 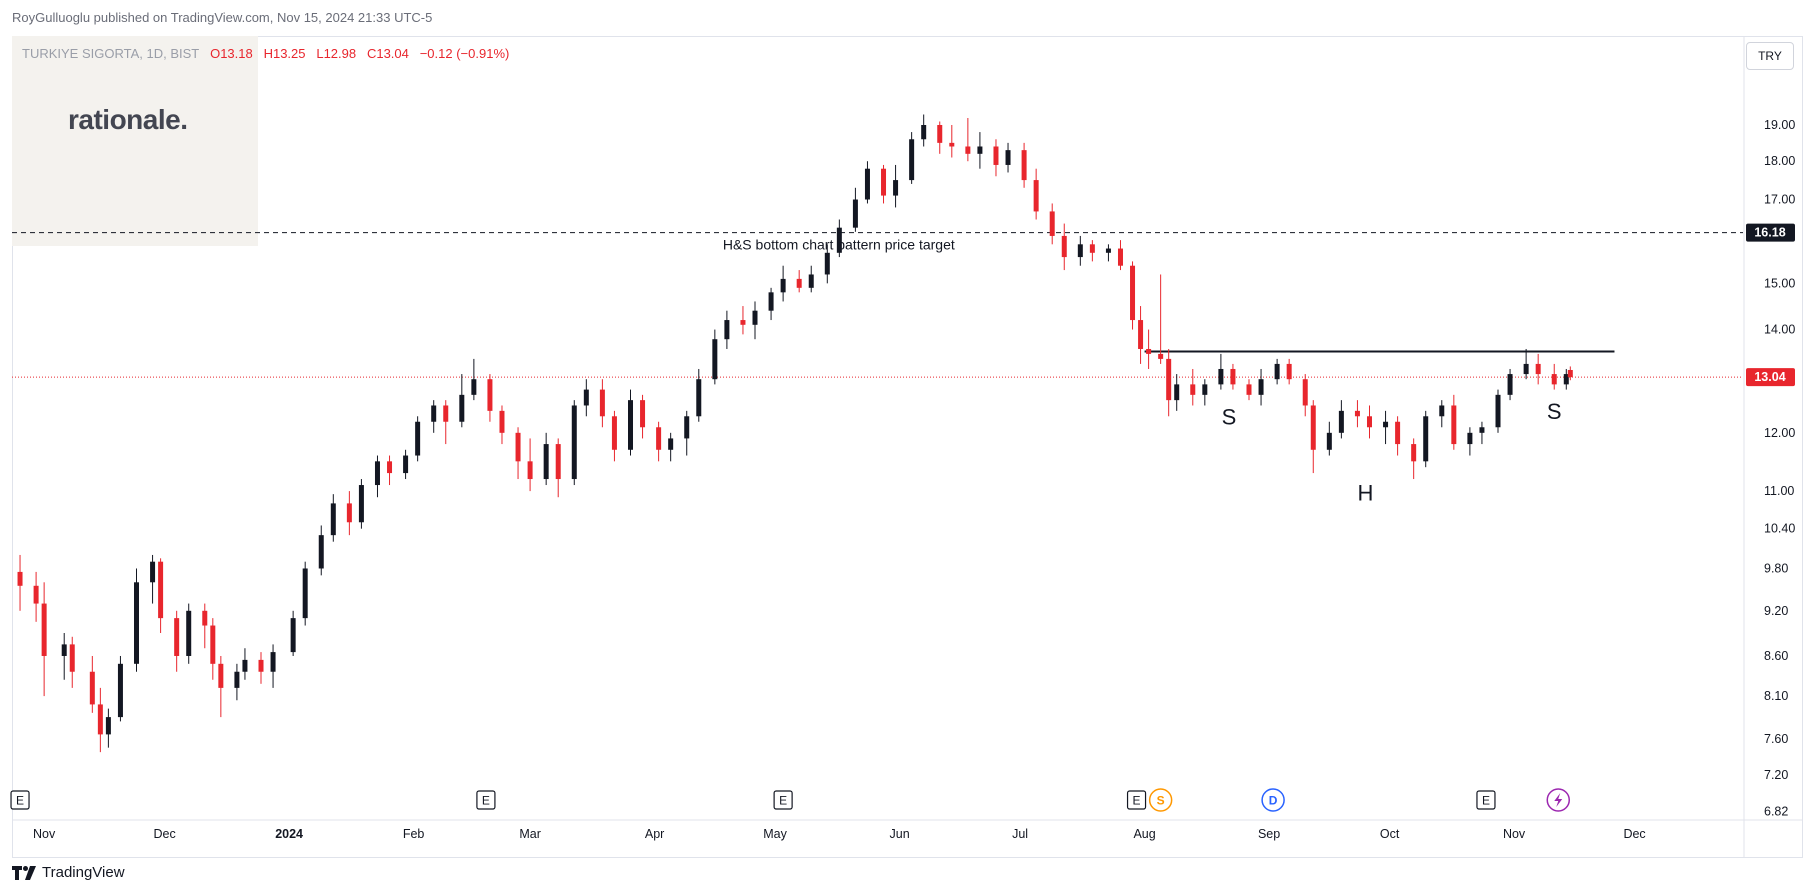 I want to click on dividend-marker, so click(x=1273, y=800).